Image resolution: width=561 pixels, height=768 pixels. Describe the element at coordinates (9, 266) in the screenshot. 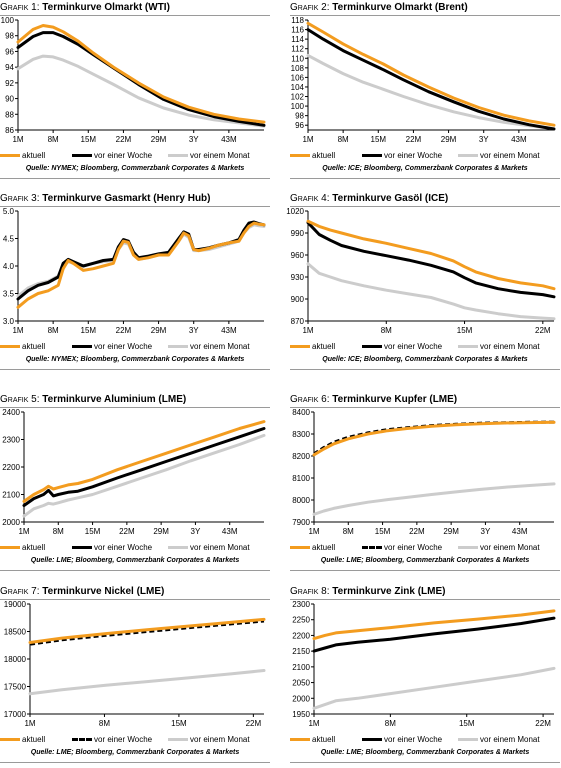

I see `y-tick-label: 4.0` at that location.